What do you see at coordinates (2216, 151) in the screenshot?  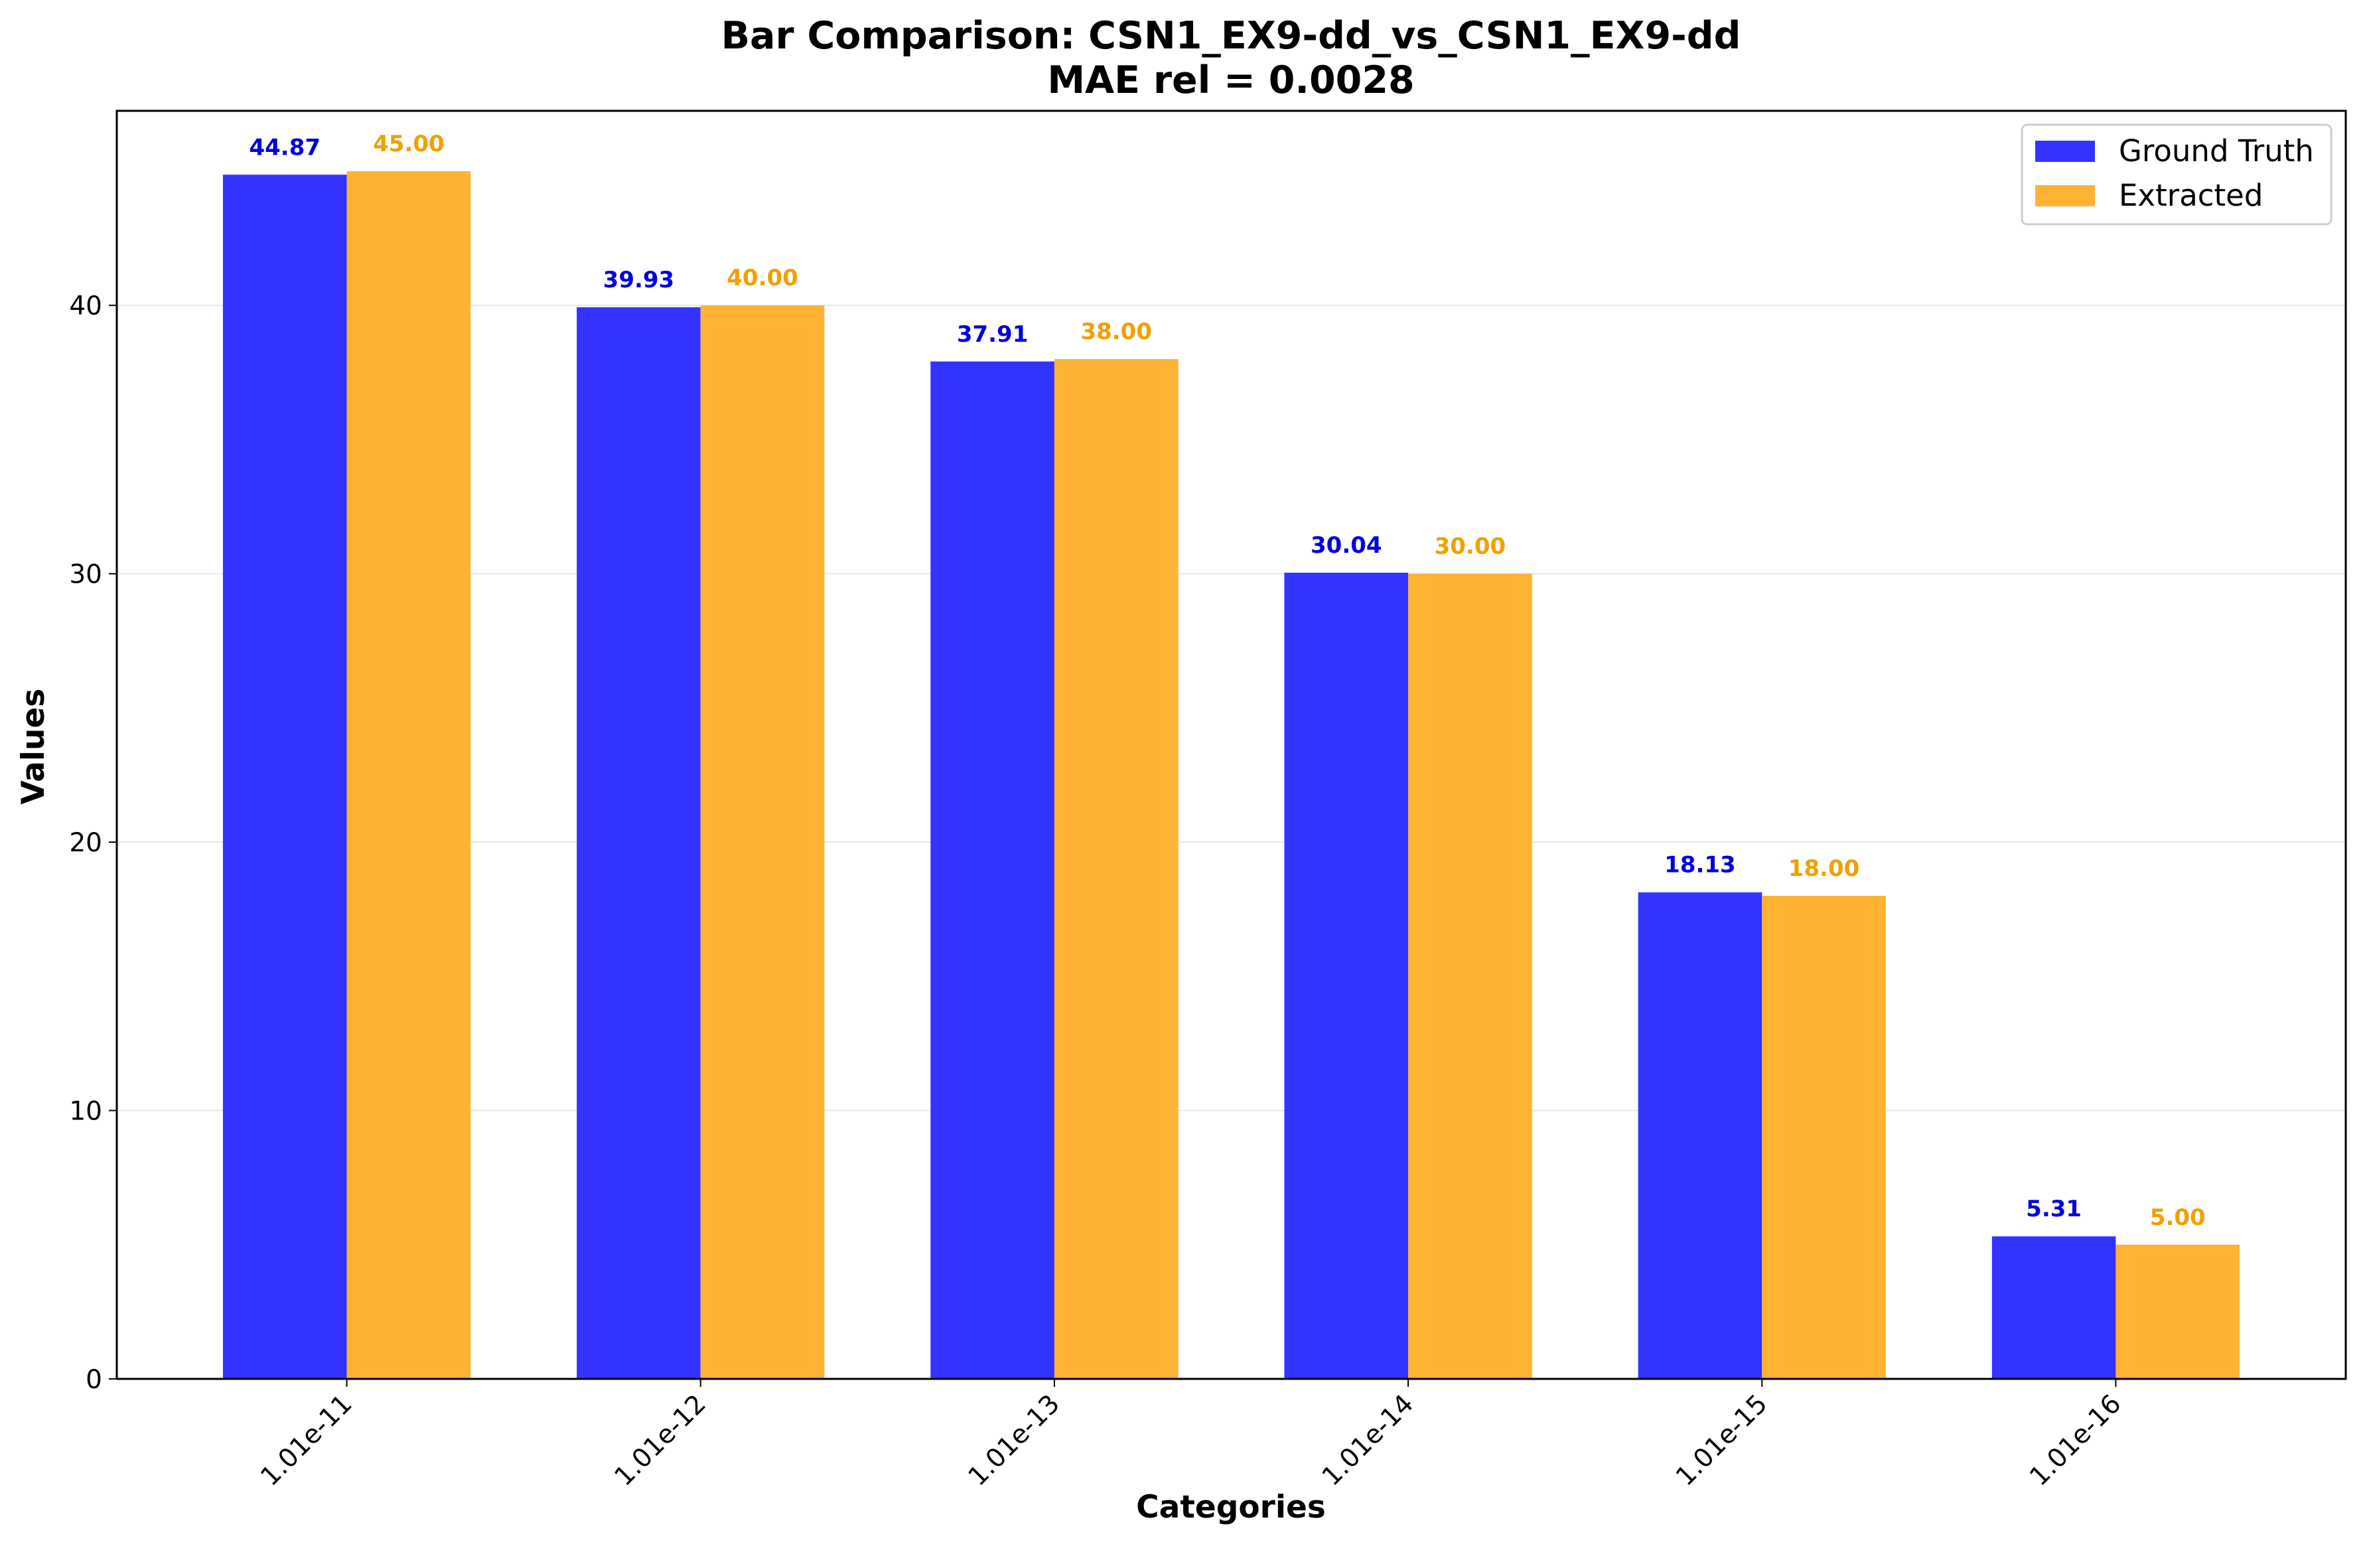 I see `legend-label-ground-truth: Ground Truth` at bounding box center [2216, 151].